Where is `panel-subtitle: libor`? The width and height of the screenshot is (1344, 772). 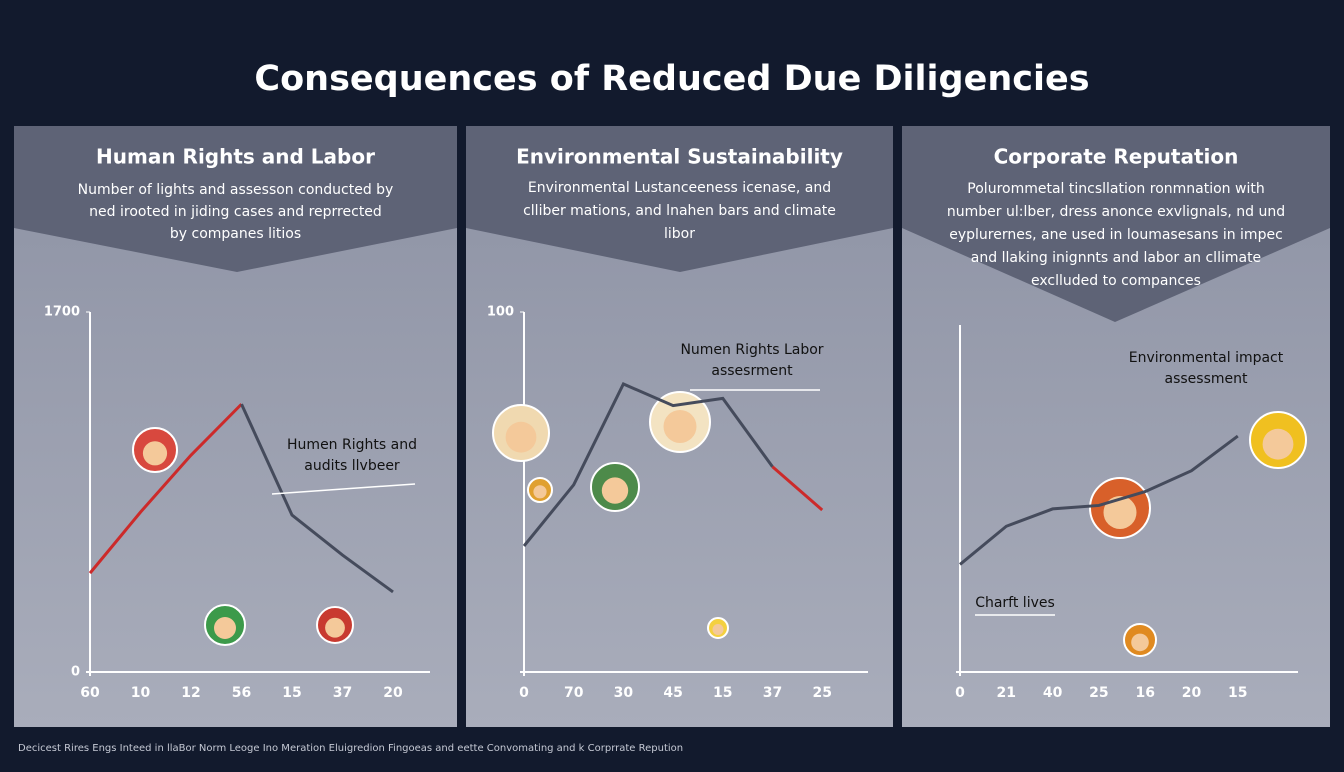 panel-subtitle: libor is located at coordinates (679, 234).